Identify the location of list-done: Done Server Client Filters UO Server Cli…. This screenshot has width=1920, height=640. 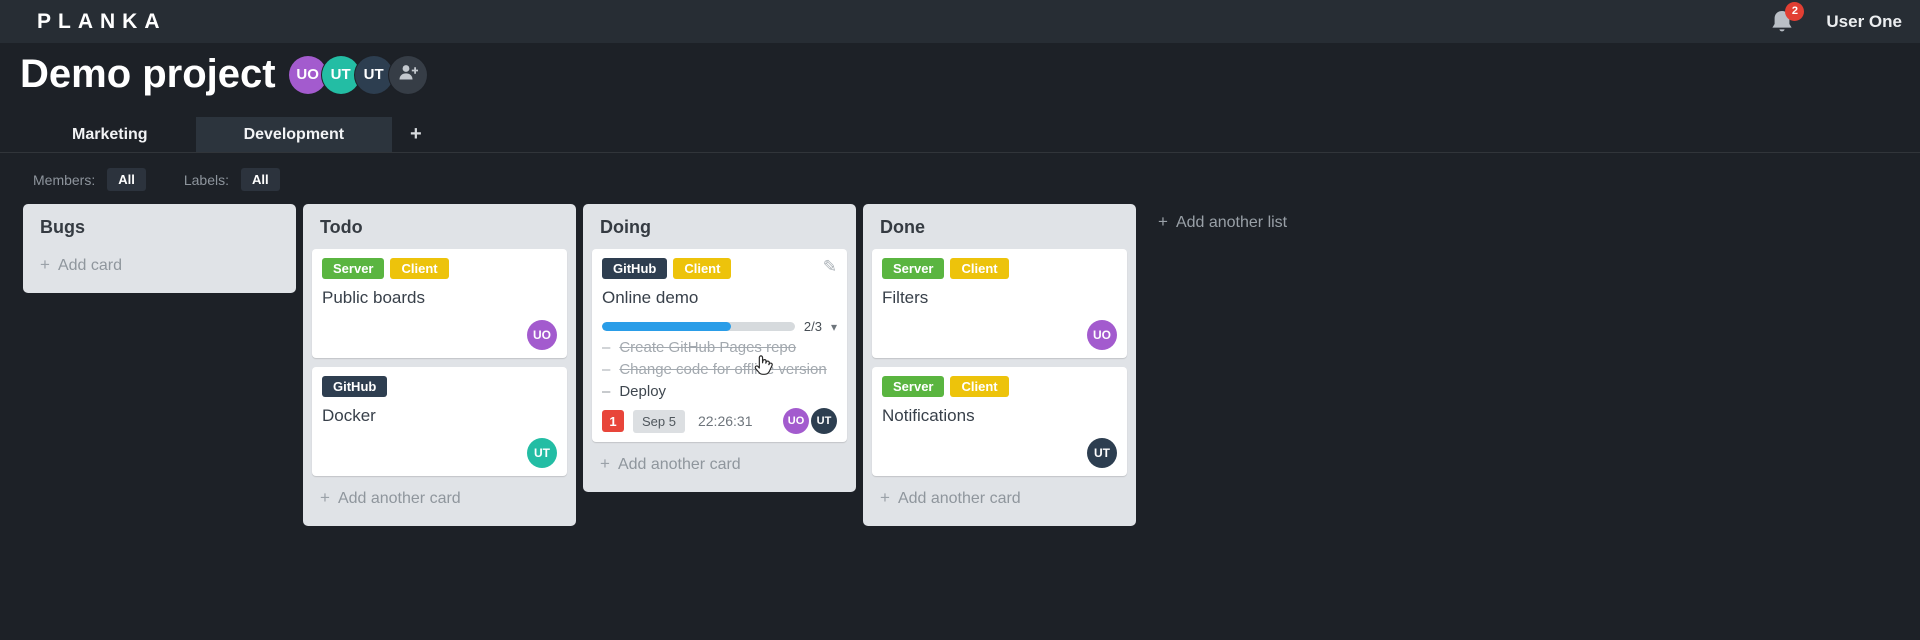
(999, 365).